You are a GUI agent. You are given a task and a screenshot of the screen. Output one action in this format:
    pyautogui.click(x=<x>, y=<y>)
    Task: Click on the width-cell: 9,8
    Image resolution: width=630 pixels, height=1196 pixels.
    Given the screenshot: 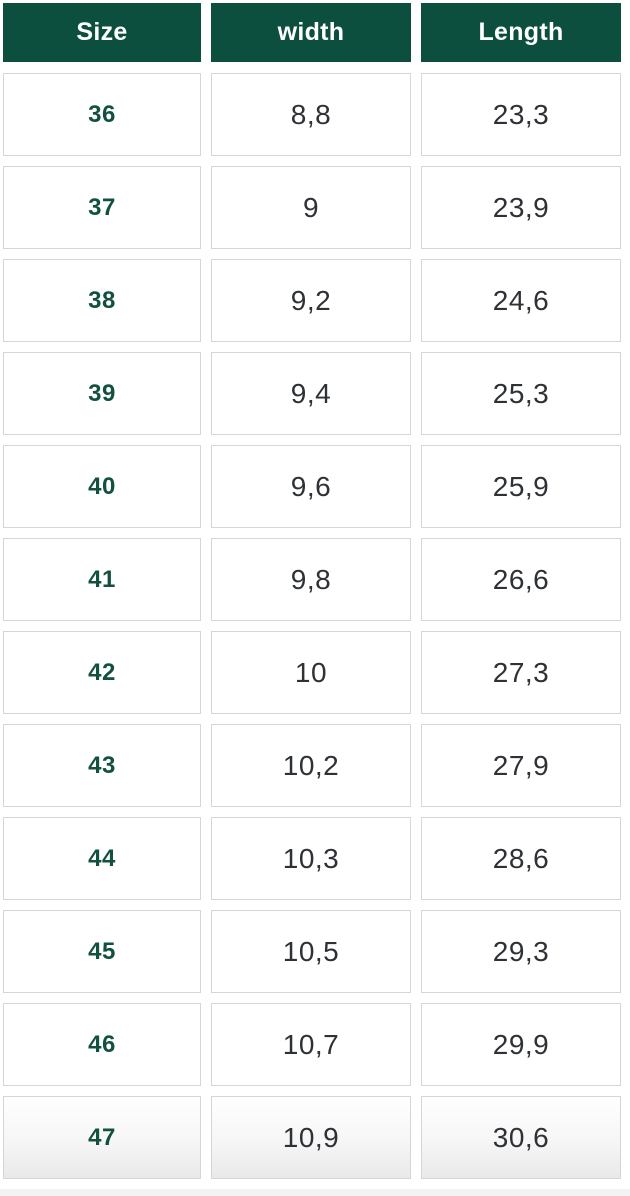 What is the action you would take?
    pyautogui.click(x=311, y=579)
    